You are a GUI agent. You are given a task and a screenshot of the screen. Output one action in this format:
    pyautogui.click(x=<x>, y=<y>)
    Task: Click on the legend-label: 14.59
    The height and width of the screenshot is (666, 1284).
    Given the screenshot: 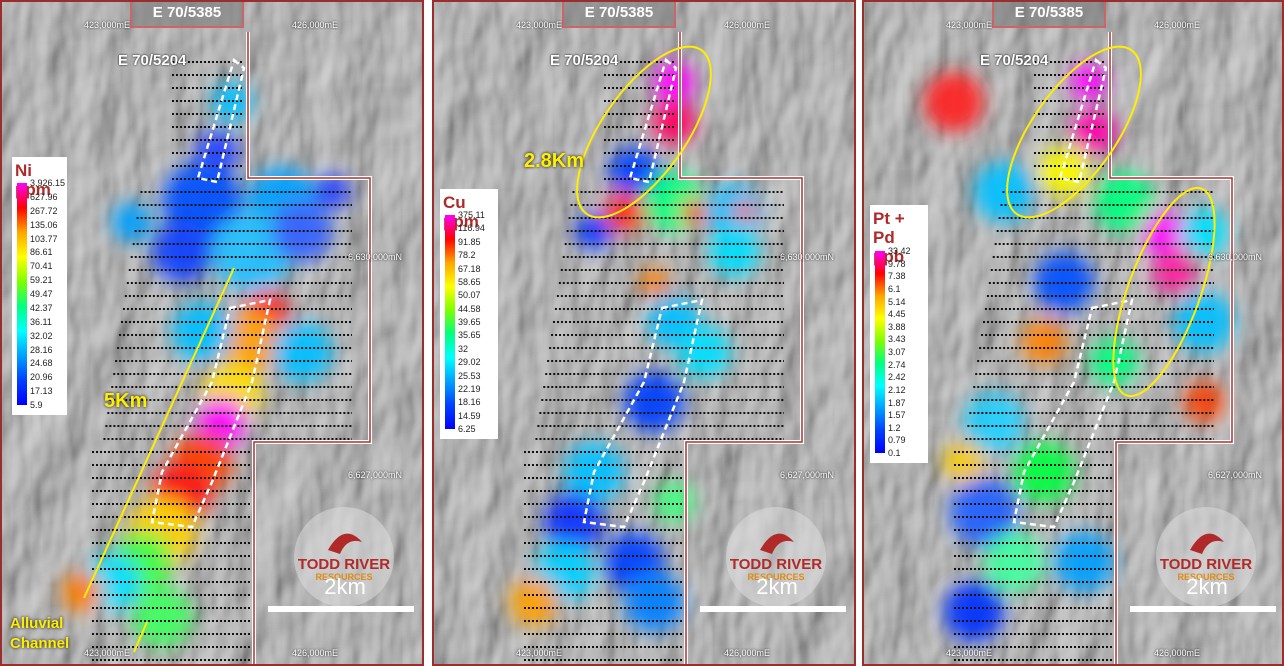 What is the action you would take?
    pyautogui.click(x=469, y=415)
    